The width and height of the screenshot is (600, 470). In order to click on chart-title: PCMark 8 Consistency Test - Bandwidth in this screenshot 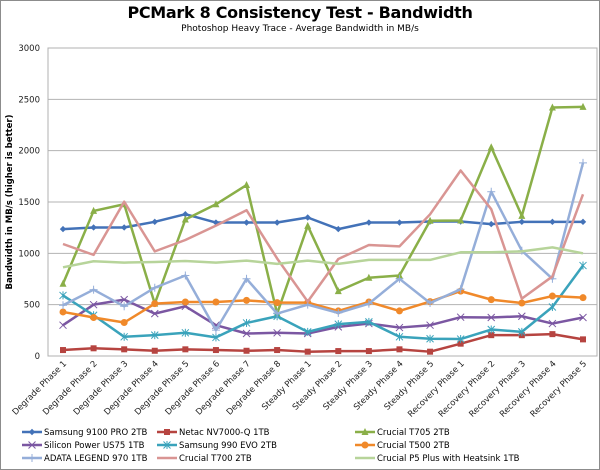, I will do `click(300, 12)`.